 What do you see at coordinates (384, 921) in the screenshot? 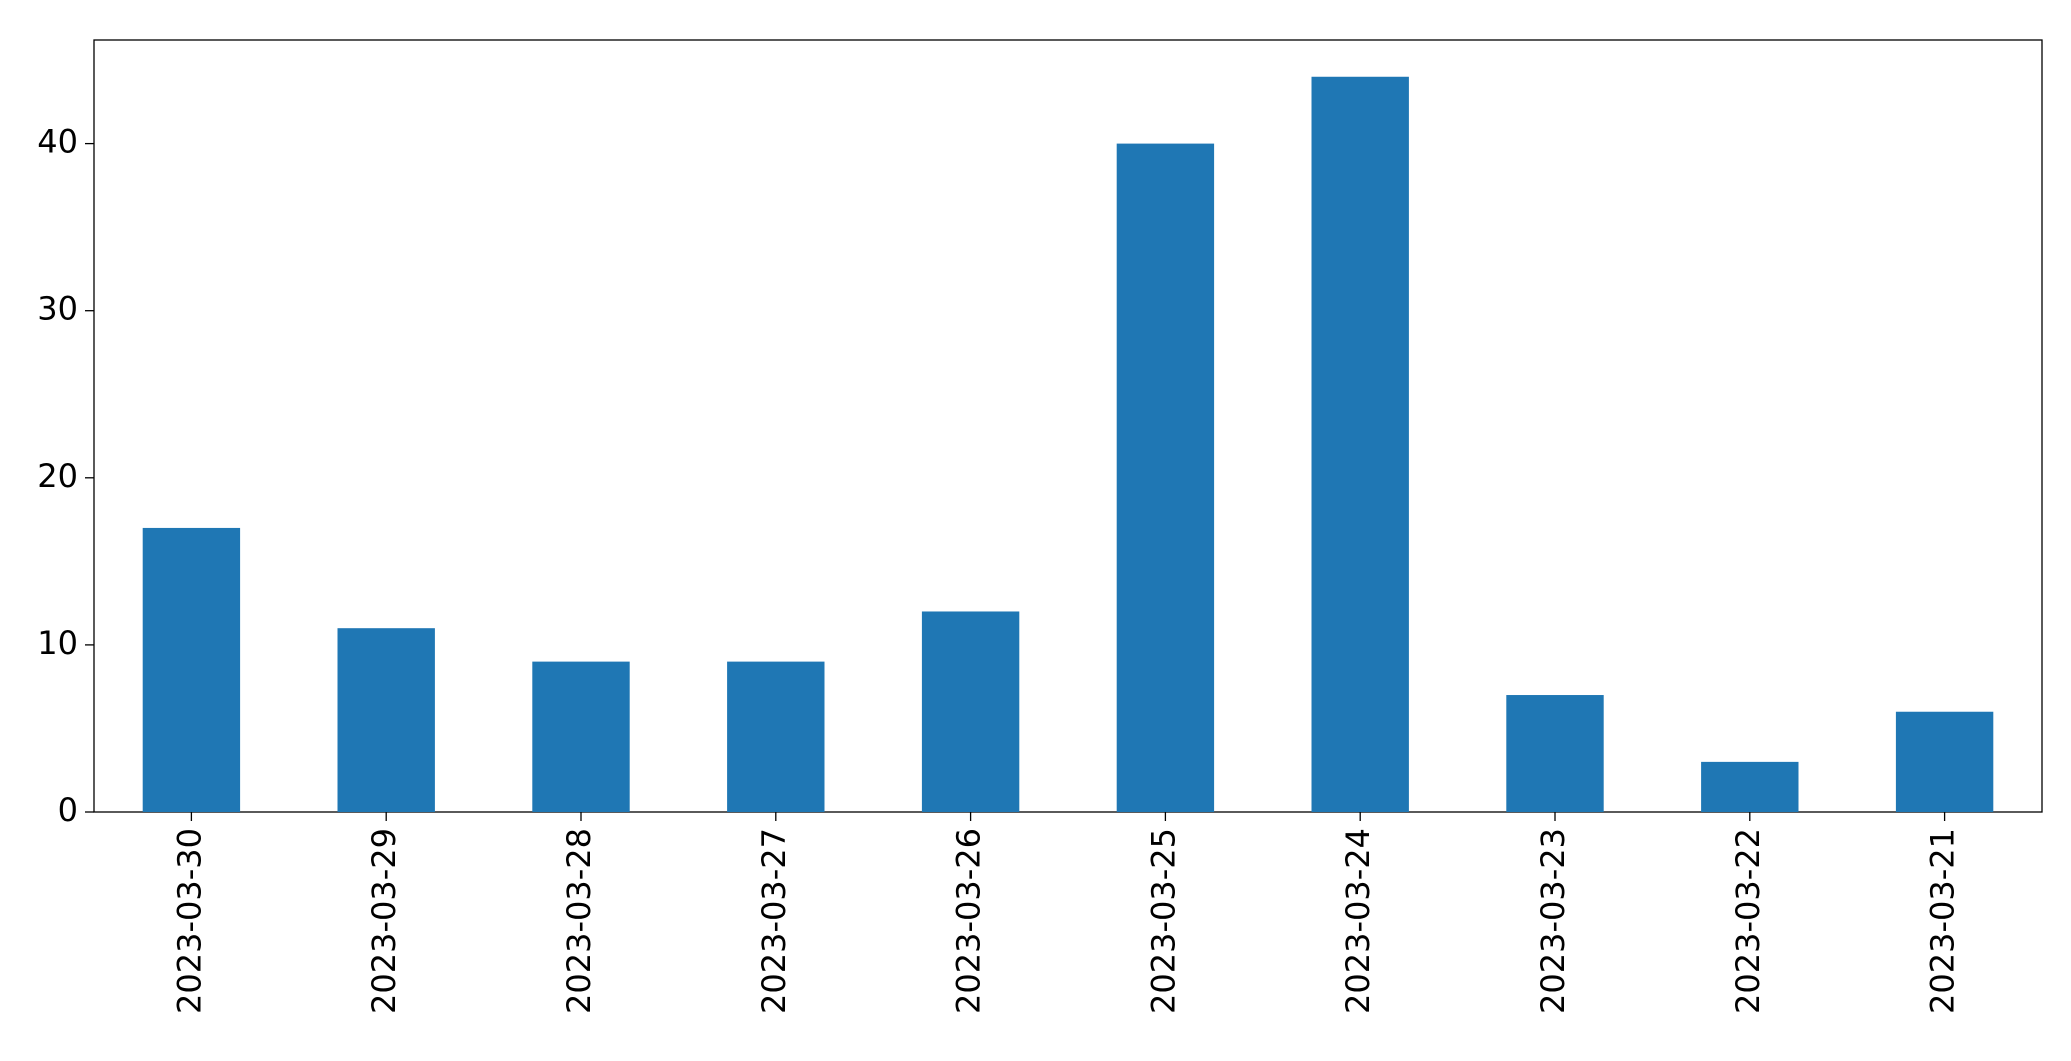
I see `x-tick-label: 2023-03-29` at bounding box center [384, 921].